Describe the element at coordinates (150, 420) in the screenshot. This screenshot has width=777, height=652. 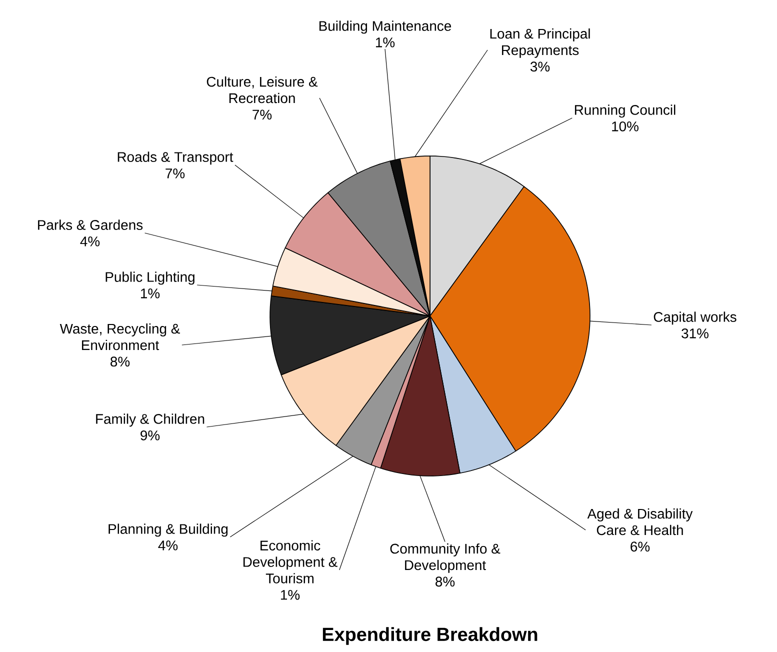
I see `slice-label: Family & Children` at that location.